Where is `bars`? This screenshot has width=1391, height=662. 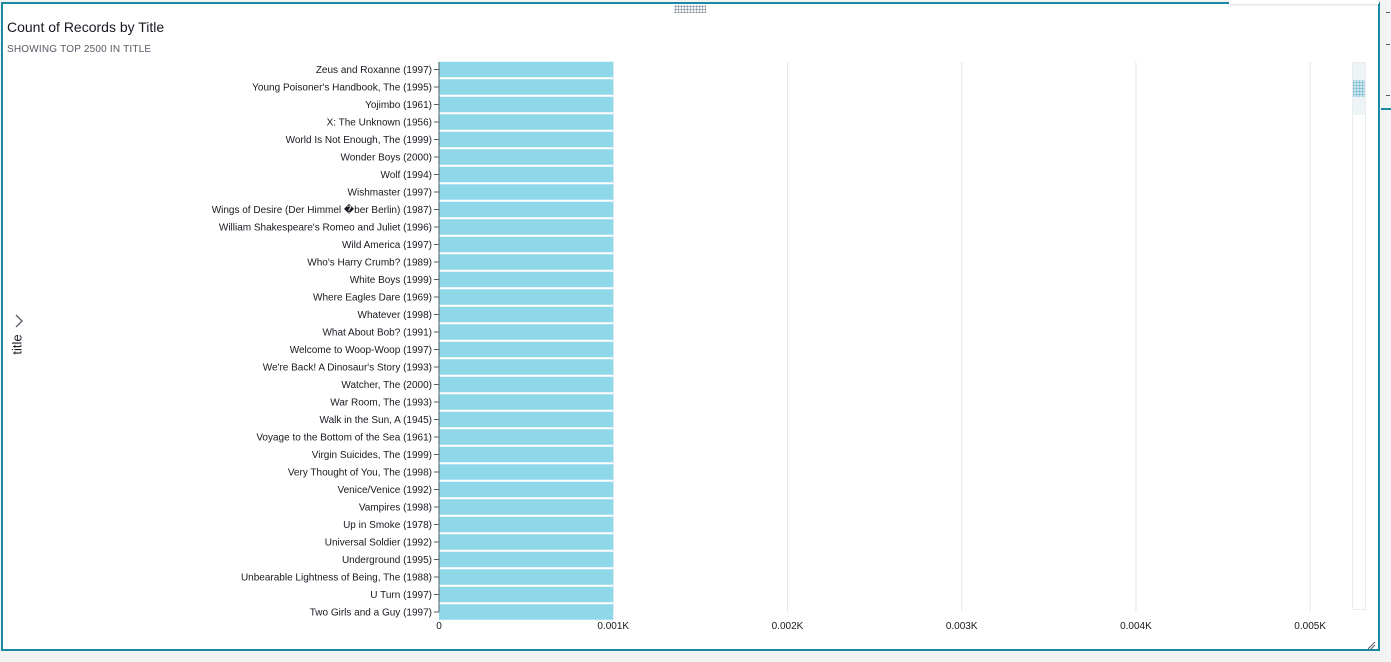 bars is located at coordinates (526, 340).